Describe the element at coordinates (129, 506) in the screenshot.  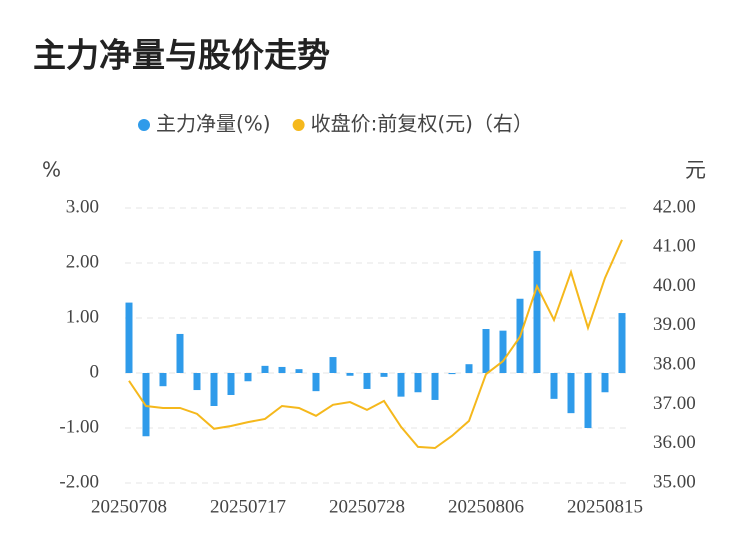
I see `x-tick-label: 20250708` at that location.